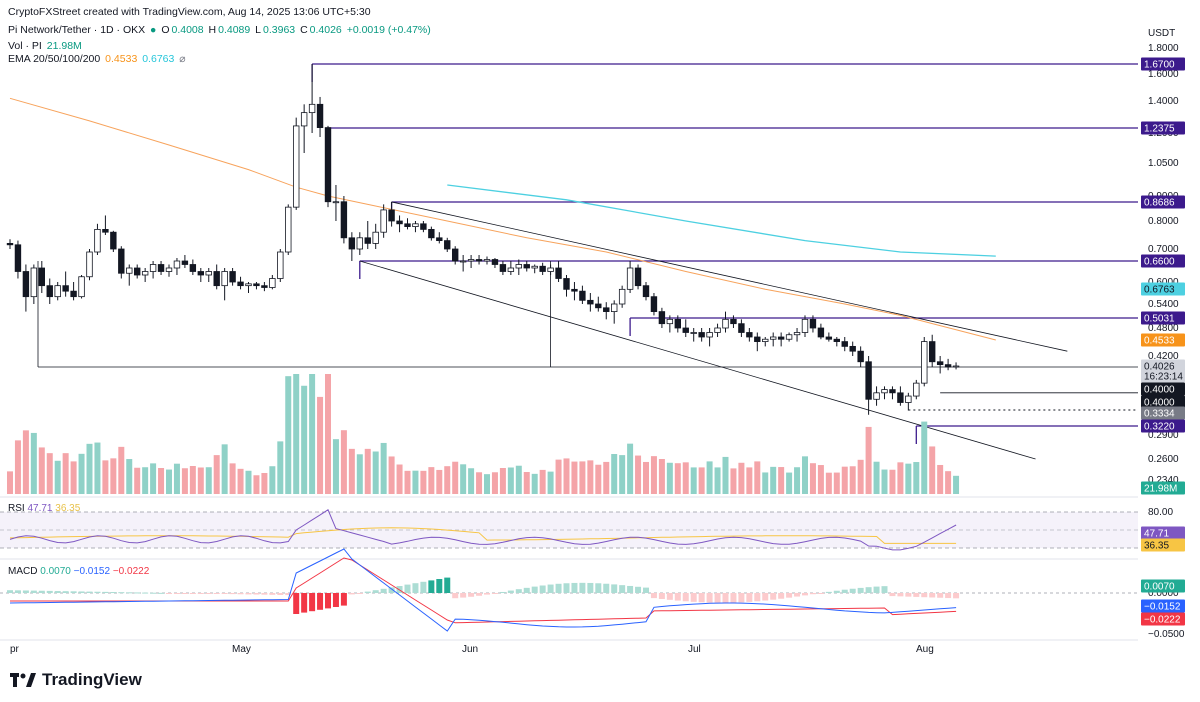 The width and height of the screenshot is (1200, 702). Describe the element at coordinates (1163, 328) in the screenshot. I see `price-tick-label: 0.4800` at that location.